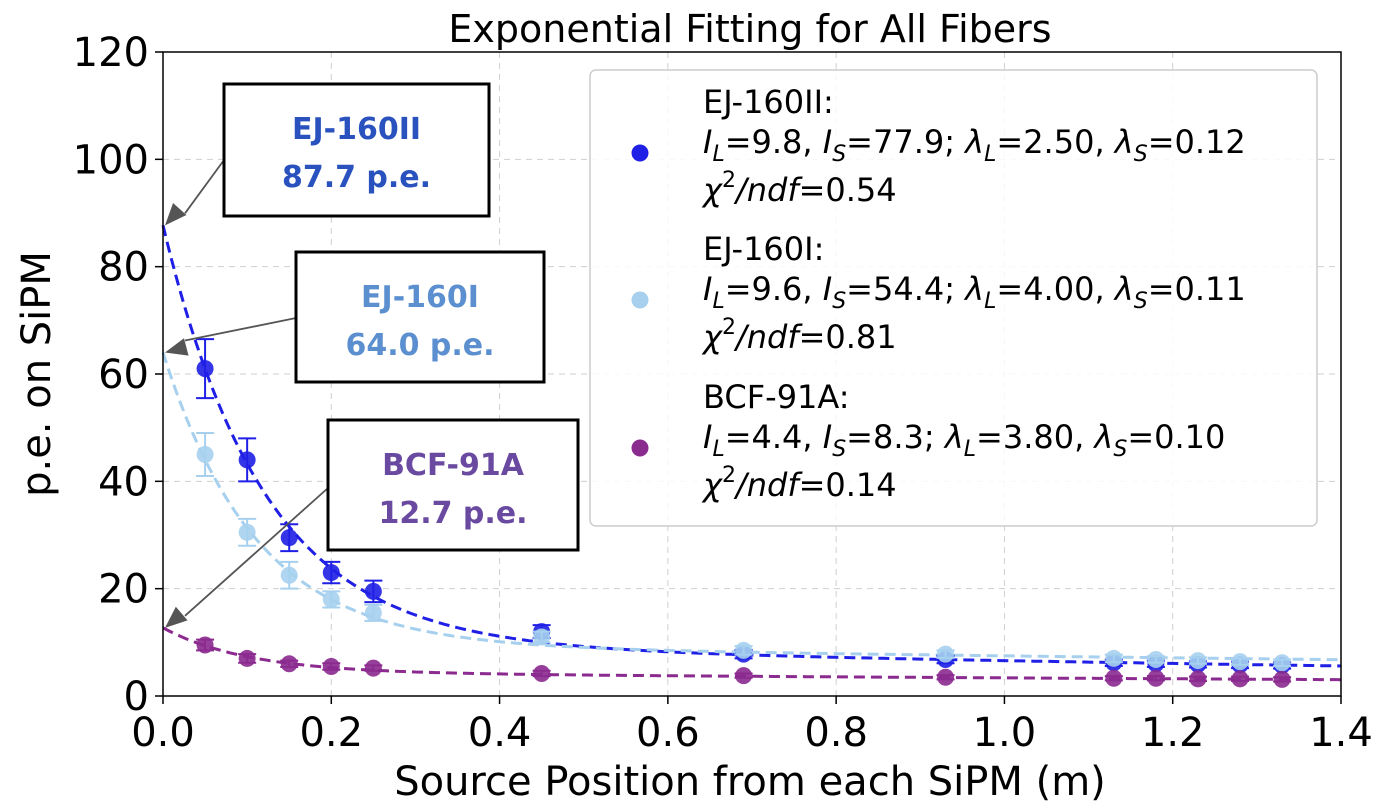 The height and width of the screenshot is (810, 1376). Describe the element at coordinates (1055, 142) in the screenshot. I see `value-lambdaL: =2.50,` at that location.